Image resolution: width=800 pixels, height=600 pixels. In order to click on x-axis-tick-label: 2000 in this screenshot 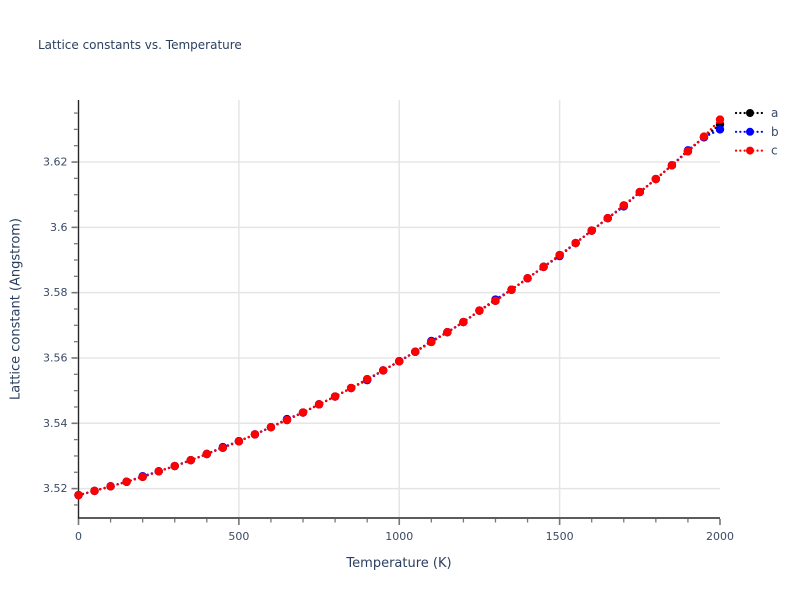, I will do `click(720, 536)`.